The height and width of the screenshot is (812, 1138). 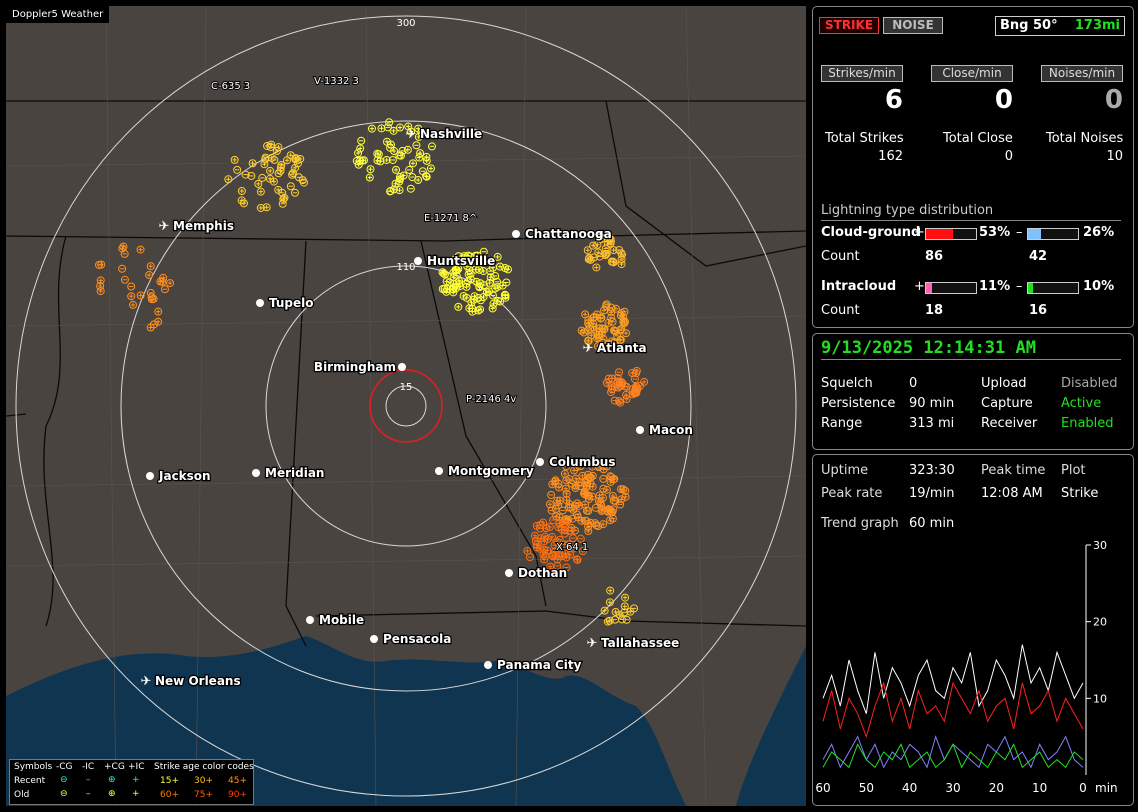 What do you see at coordinates (1083, 788) in the screenshot?
I see `x-tick-label: 0` at bounding box center [1083, 788].